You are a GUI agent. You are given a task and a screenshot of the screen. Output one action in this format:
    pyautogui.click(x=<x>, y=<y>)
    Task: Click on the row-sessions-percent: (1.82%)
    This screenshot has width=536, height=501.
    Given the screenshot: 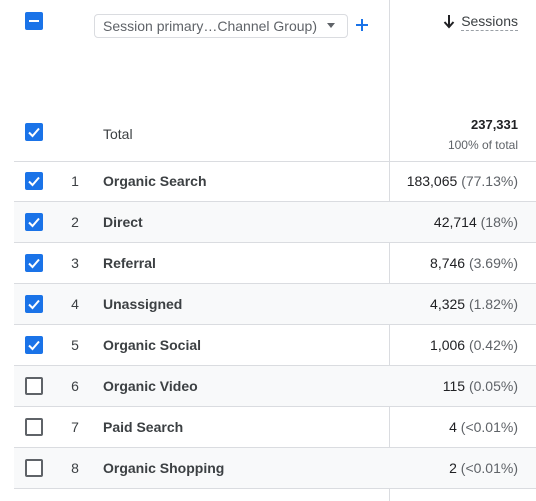 What is the action you would take?
    pyautogui.click(x=493, y=304)
    